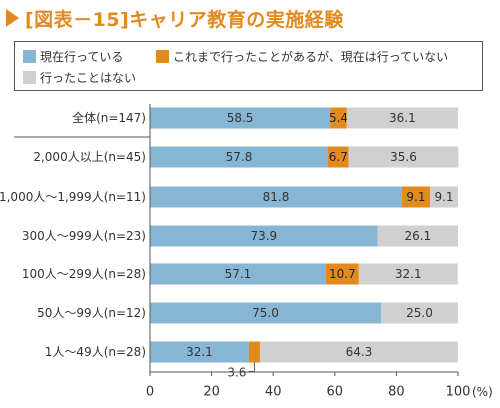 The width and height of the screenshot is (500, 408). I want to click on legend-item-past: これまで行ったことがあるが、現在は行っていない, so click(302, 56).